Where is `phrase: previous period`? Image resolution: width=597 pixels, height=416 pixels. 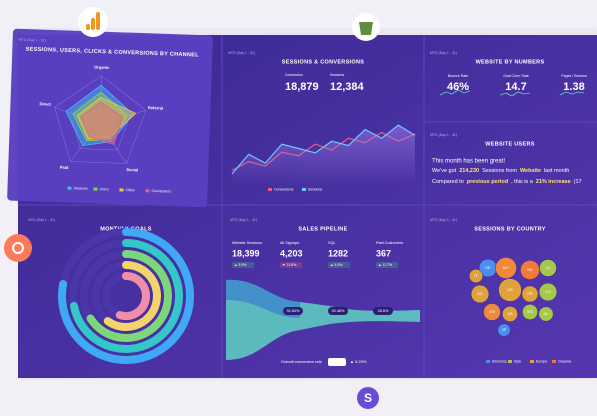
phrase: previous period is located at coordinates (487, 182).